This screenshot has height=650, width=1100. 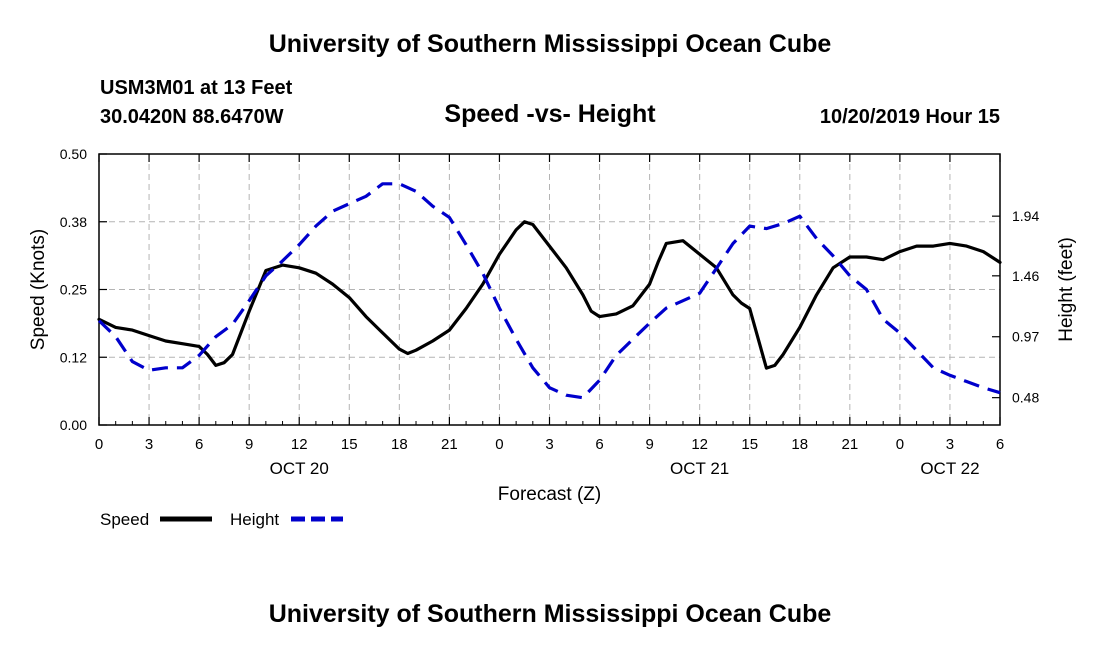 What do you see at coordinates (1025, 398) in the screenshot?
I see `y-right-tick-label: 0.48` at bounding box center [1025, 398].